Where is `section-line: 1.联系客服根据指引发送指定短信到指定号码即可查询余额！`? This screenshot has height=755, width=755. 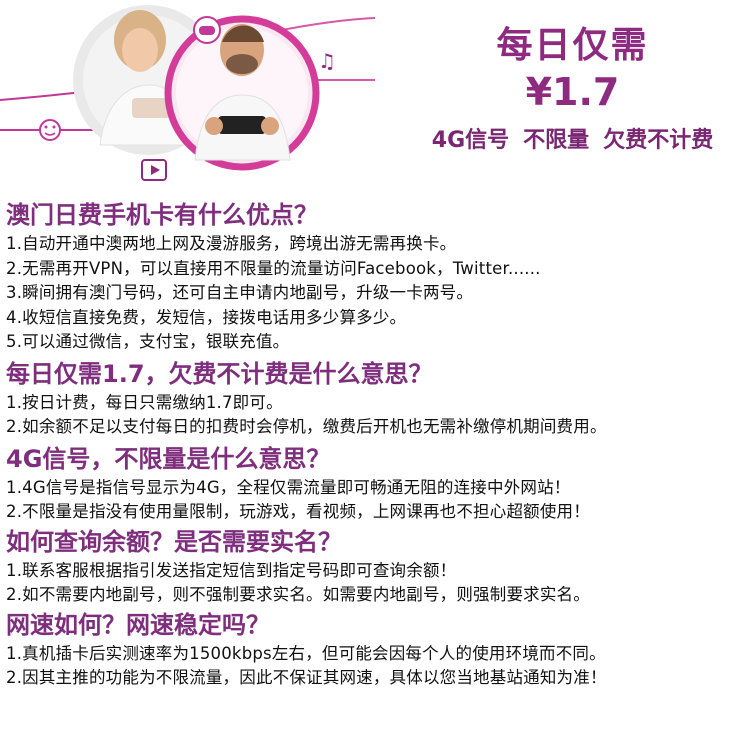 section-line: 1.联系客服根据指引发送指定短信到指定号码即可查询余额！ is located at coordinates (231, 570).